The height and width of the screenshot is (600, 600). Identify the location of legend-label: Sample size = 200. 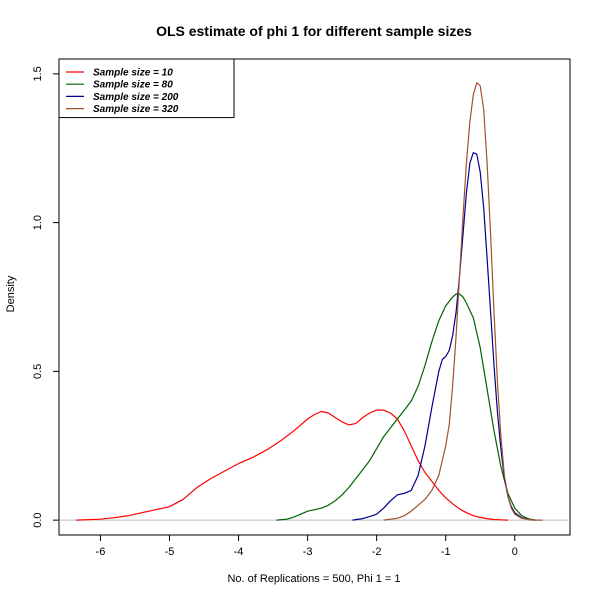
(136, 97).